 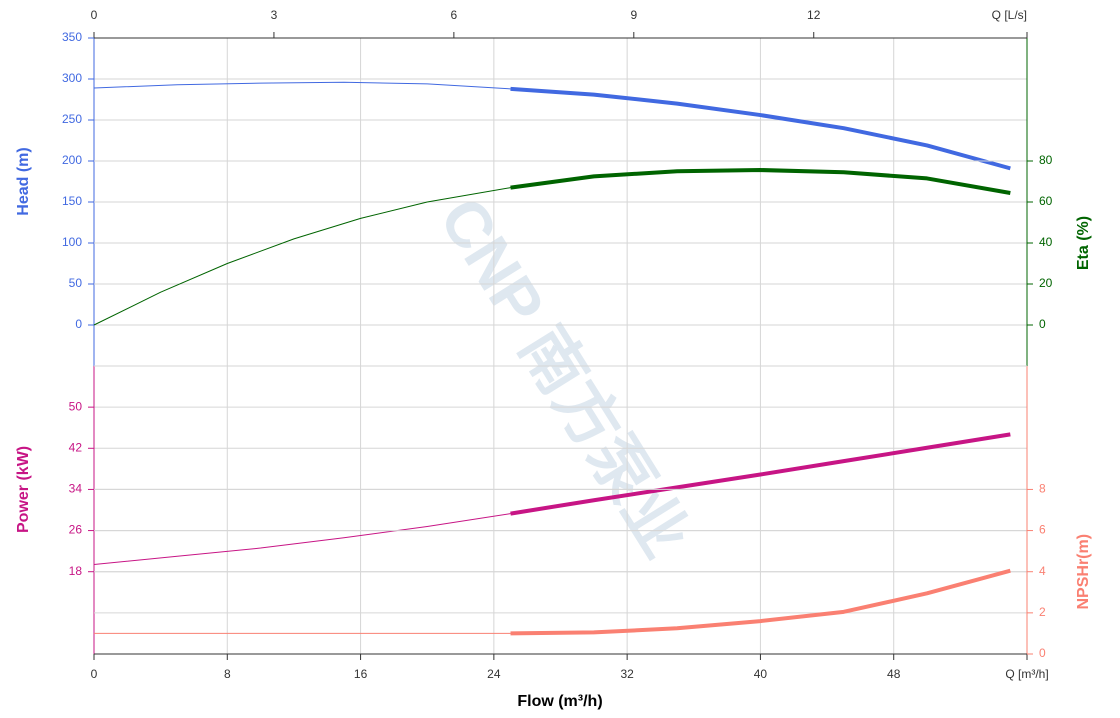 What do you see at coordinates (72, 37) in the screenshot?
I see `y-tick-label: 350` at bounding box center [72, 37].